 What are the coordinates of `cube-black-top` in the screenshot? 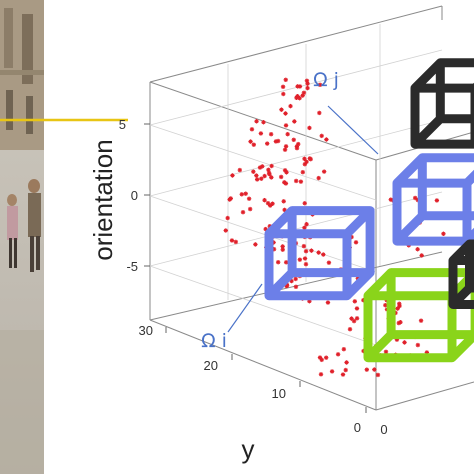 It's located at (442, 103).